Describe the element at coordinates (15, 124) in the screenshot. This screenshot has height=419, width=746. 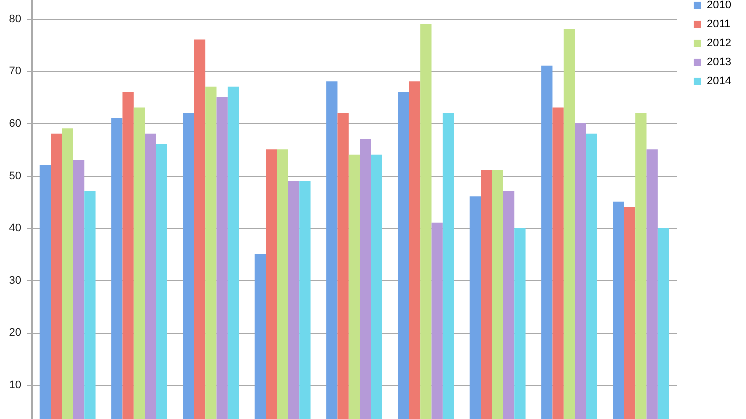
I see `y-tick-label: 60` at that location.